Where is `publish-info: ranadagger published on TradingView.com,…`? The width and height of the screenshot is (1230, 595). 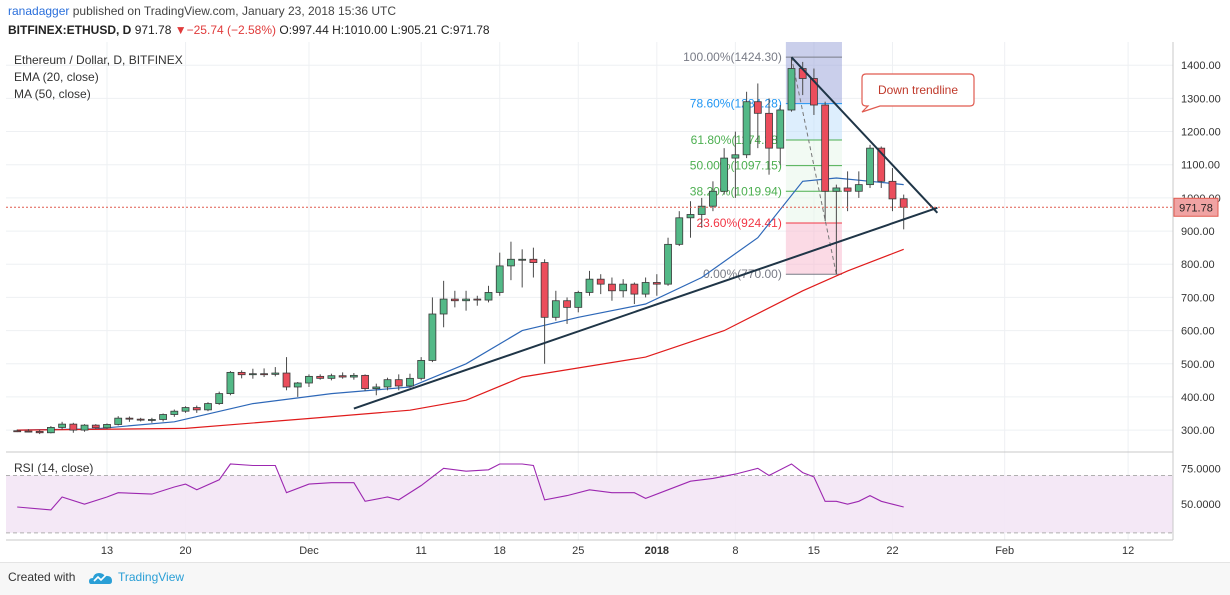 publish-info: ranadagger published on TradingView.com,… is located at coordinates (202, 11).